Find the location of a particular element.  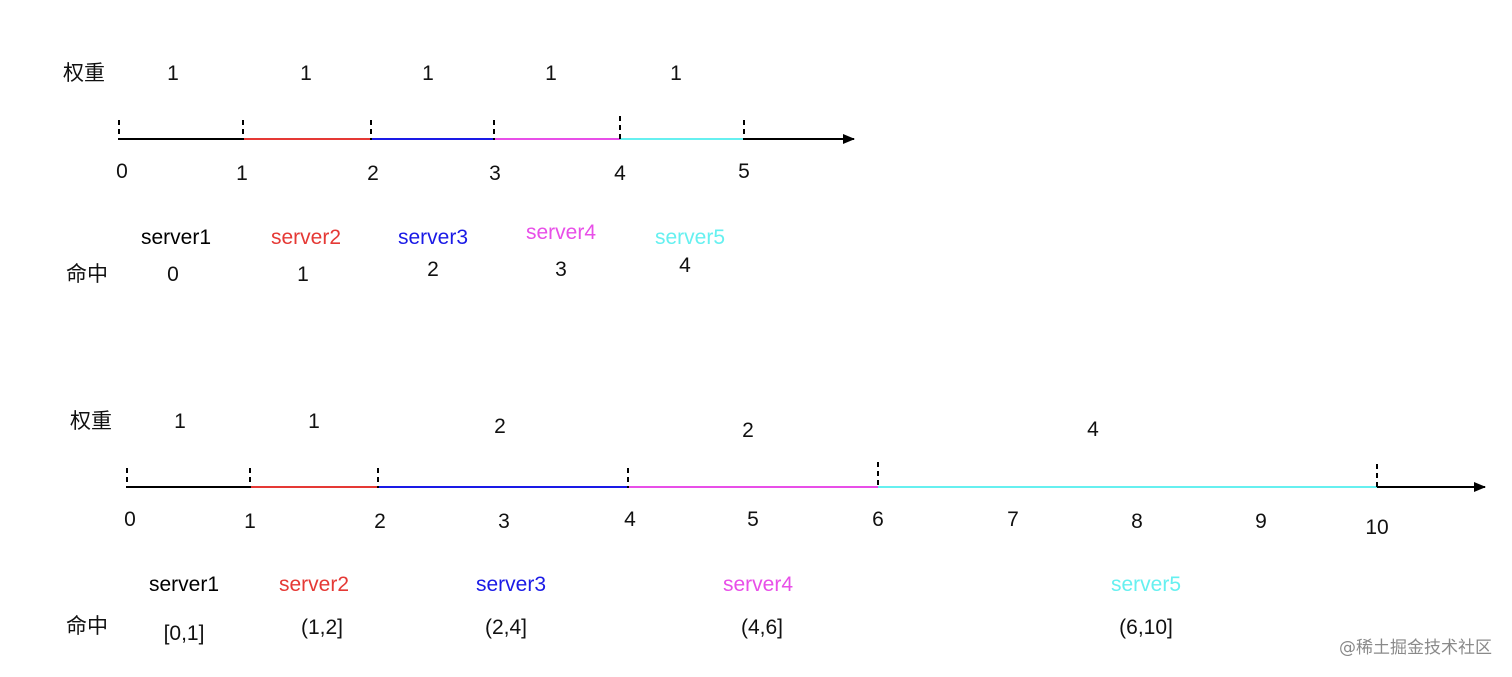

hit-value: 0 is located at coordinates (173, 274).